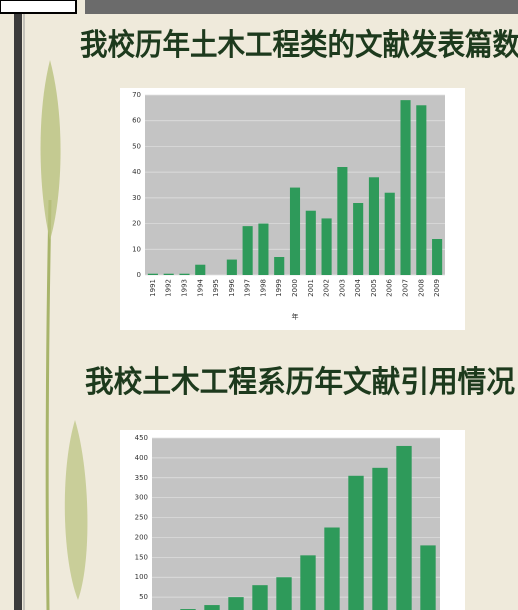  What do you see at coordinates (406, 288) in the screenshot?
I see `x-tick-label: 2007` at bounding box center [406, 288].